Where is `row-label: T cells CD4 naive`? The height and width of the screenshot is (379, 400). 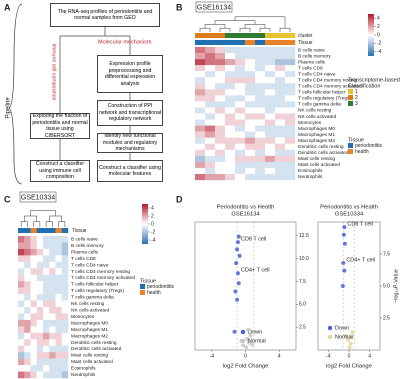 row-label: T cells CD4 naive is located at coordinates (90, 265).